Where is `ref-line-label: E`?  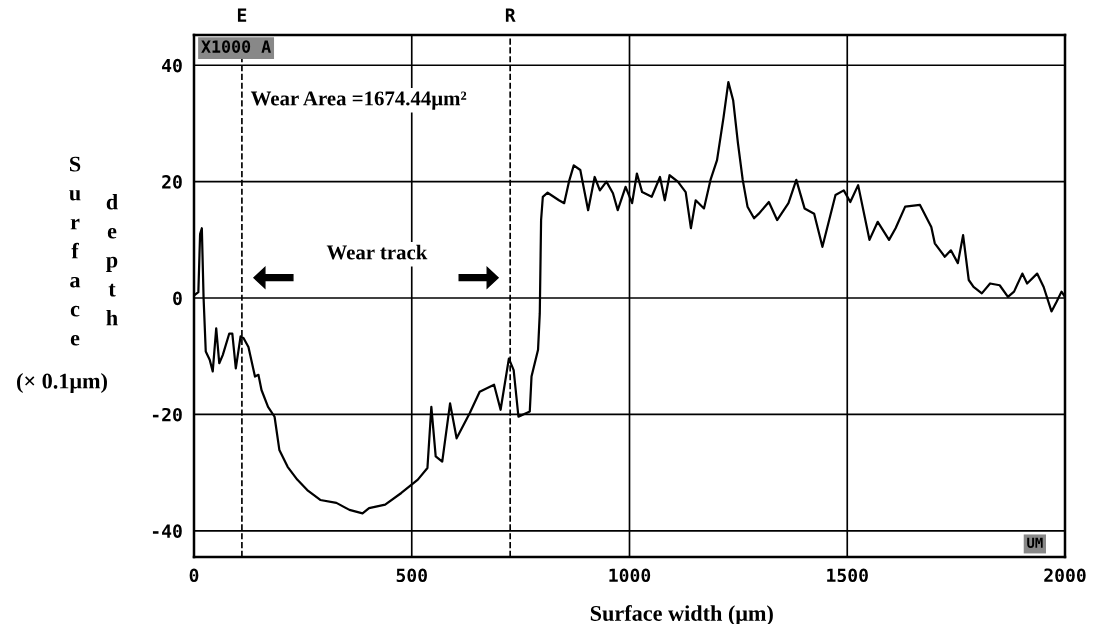 ref-line-label: E is located at coordinates (242, 15).